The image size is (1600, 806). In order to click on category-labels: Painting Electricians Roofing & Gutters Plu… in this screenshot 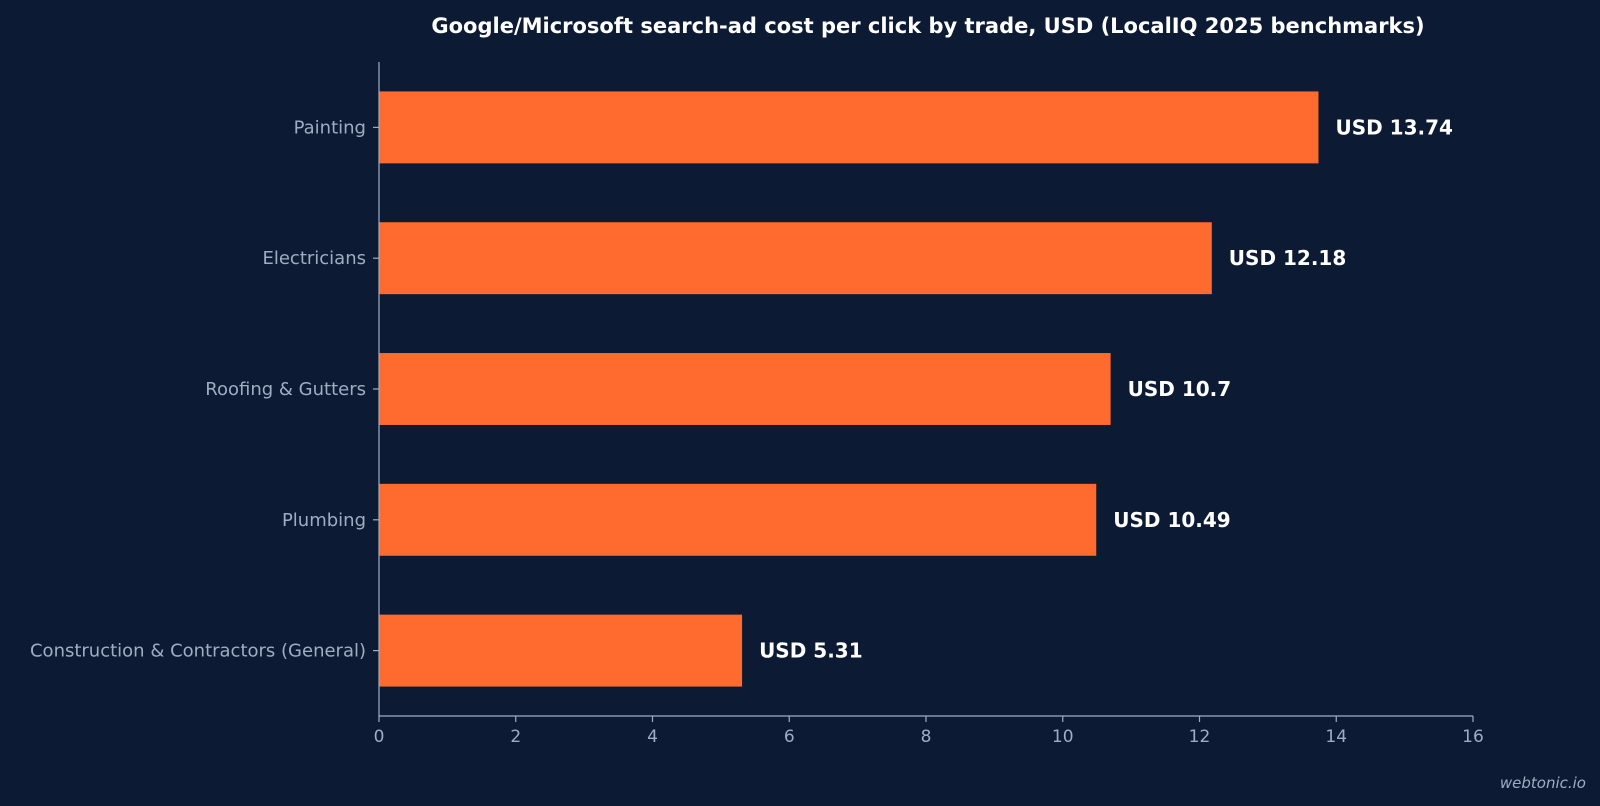, I will do `click(198, 389)`.